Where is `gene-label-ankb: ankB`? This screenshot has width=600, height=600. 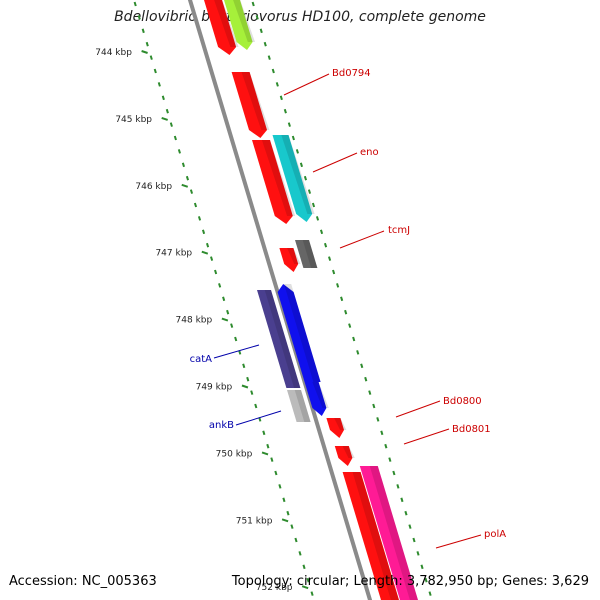
gene-label-ankb: ankB is located at coordinates (221, 425).